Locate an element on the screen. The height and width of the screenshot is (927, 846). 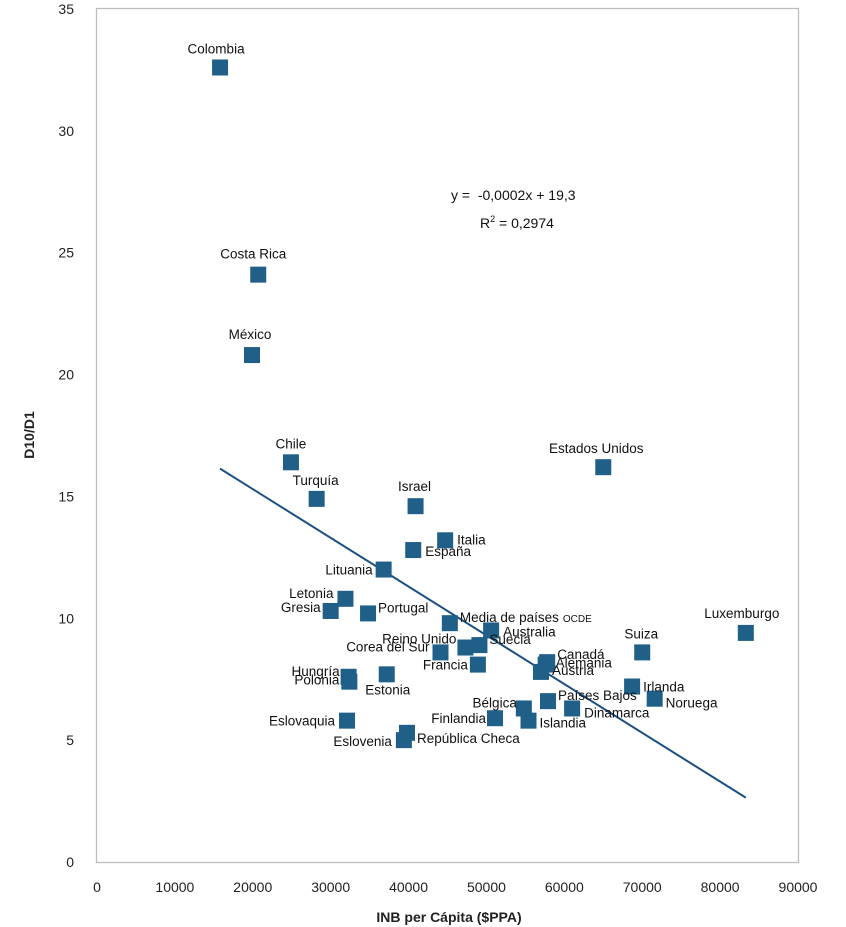
data-point-label: Islandia is located at coordinates (563, 723).